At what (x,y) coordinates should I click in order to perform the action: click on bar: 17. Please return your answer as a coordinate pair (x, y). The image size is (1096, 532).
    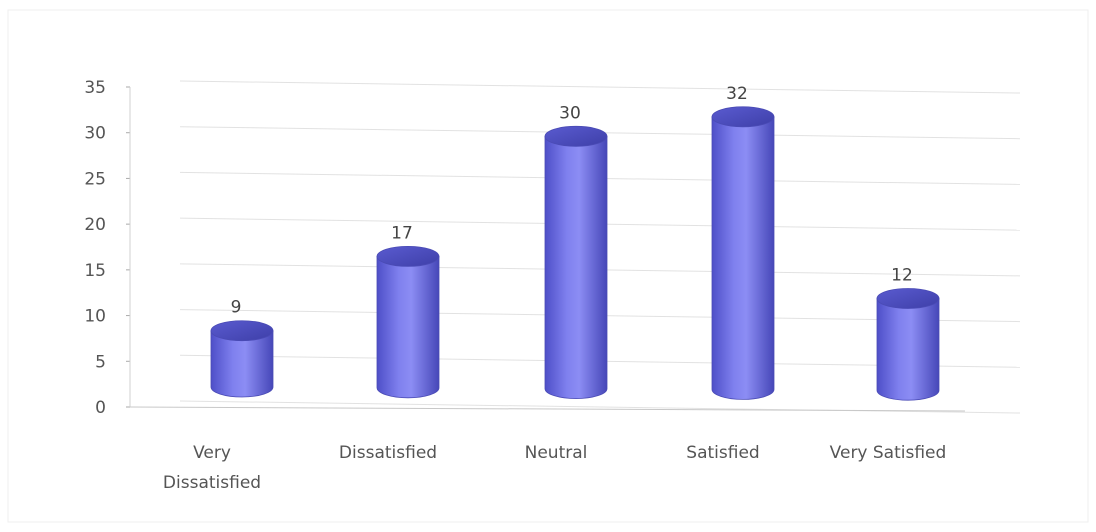
    Looking at the image, I should click on (408, 311).